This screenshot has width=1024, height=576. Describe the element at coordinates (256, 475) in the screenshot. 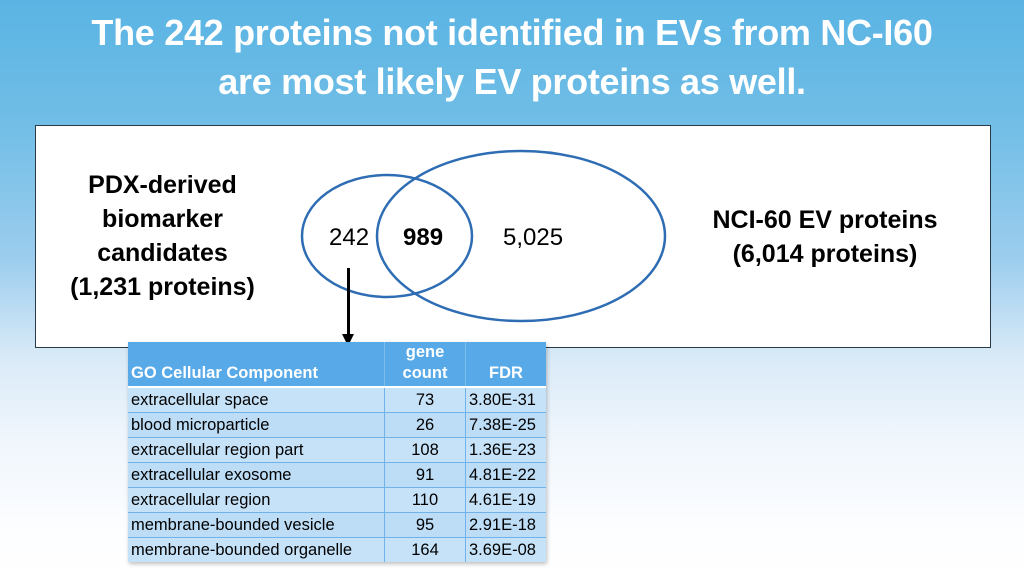

I see `cell-component: extracellular exosome` at that location.